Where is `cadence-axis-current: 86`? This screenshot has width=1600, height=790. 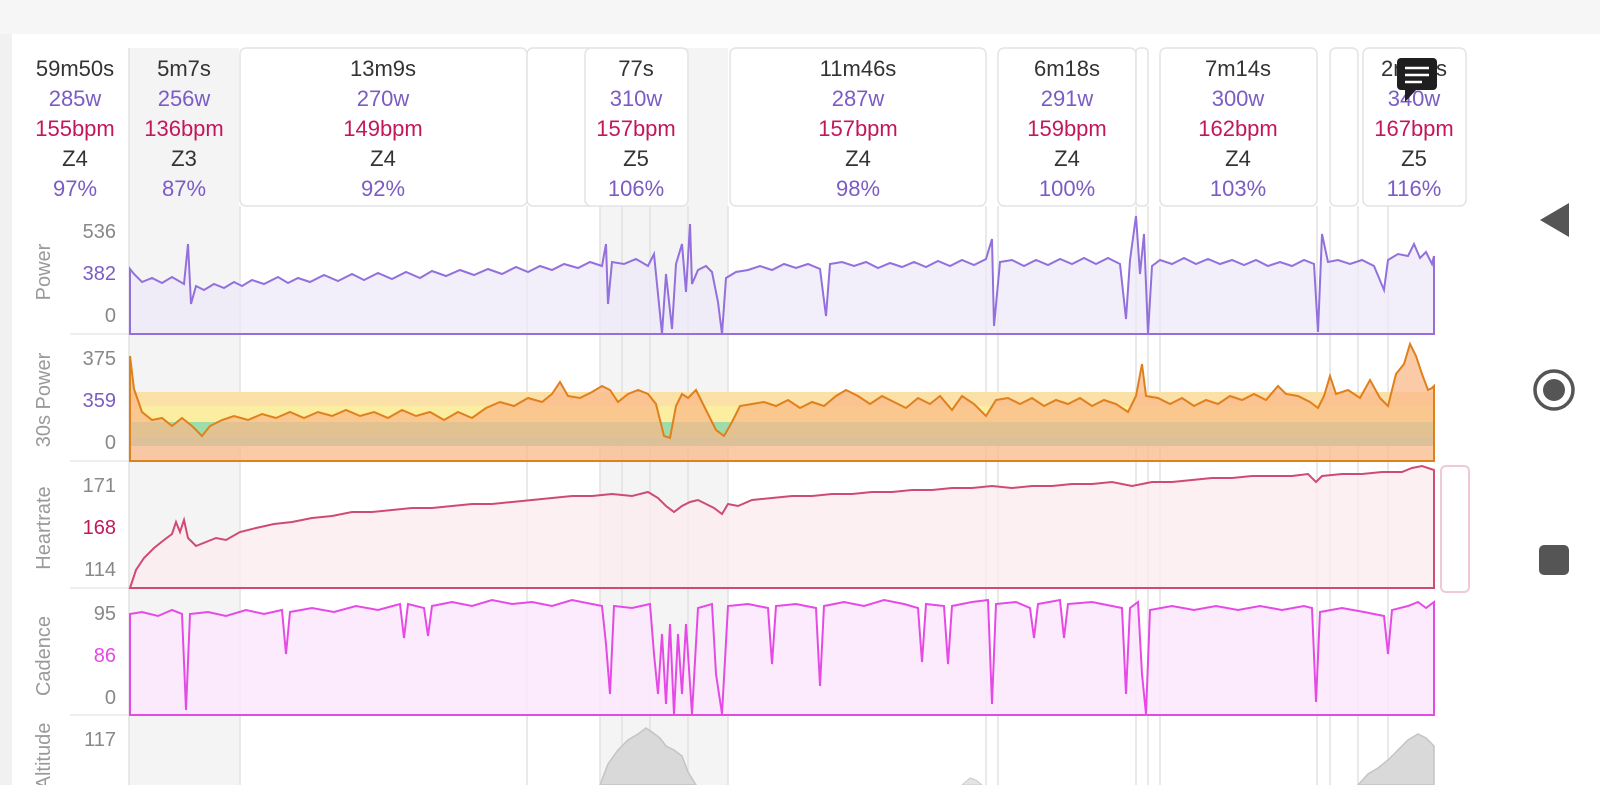
cadence-axis-current: 86 is located at coordinates (105, 656).